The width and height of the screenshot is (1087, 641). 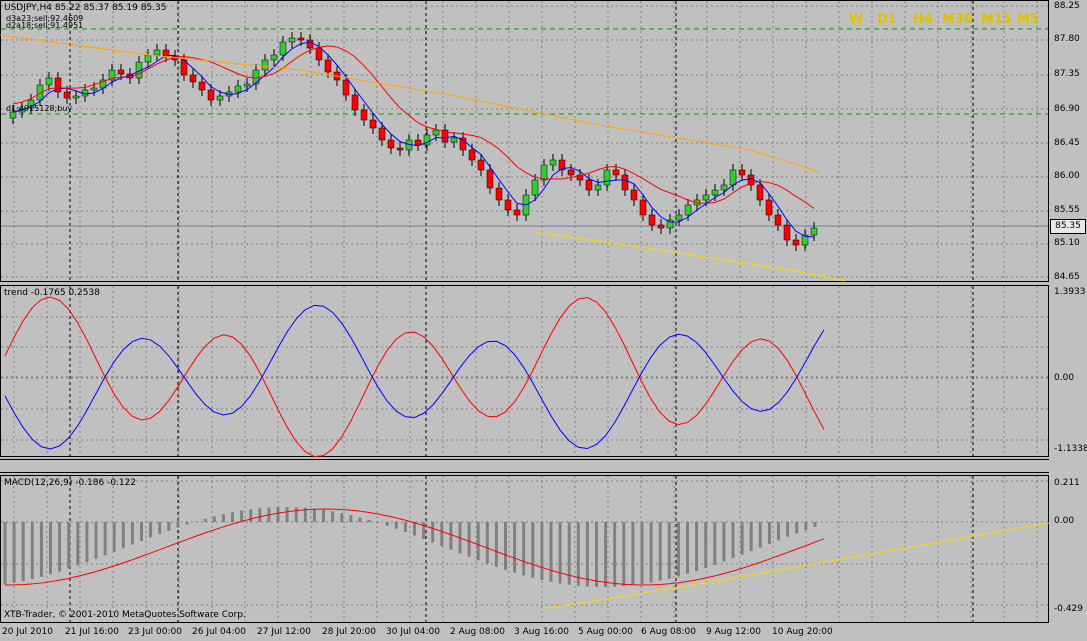 What do you see at coordinates (45, 18) in the screenshot?
I see `order-label-1: d3a23;sell;92.4609` at bounding box center [45, 18].